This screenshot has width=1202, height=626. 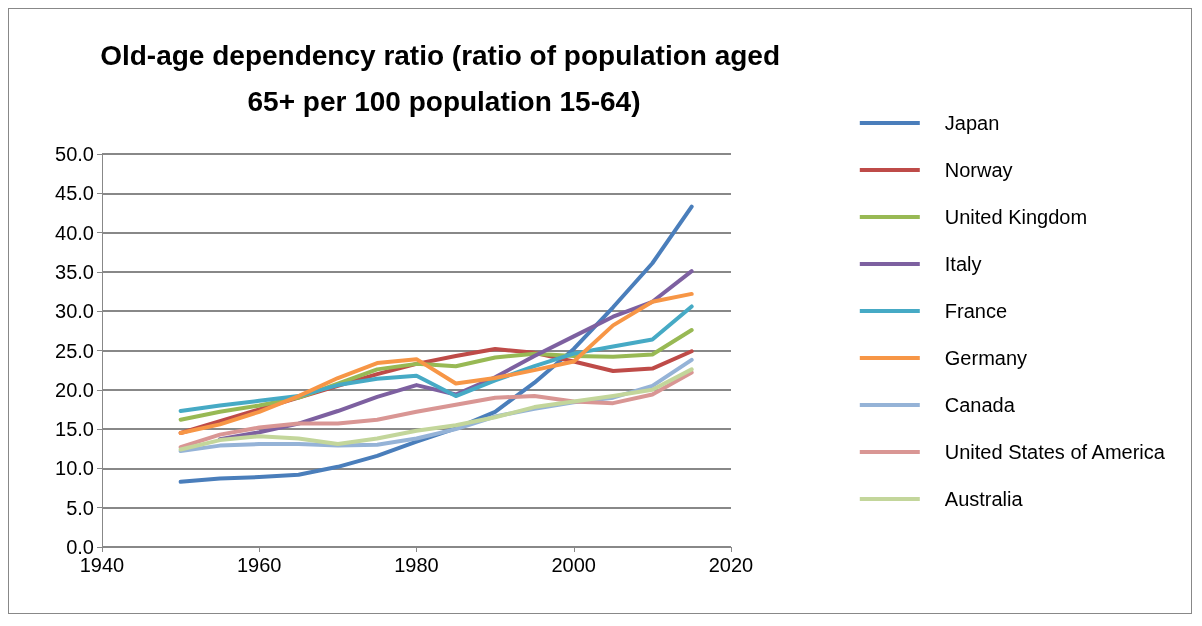 What do you see at coordinates (1016, 217) in the screenshot?
I see `legend-label: United Kingdom` at bounding box center [1016, 217].